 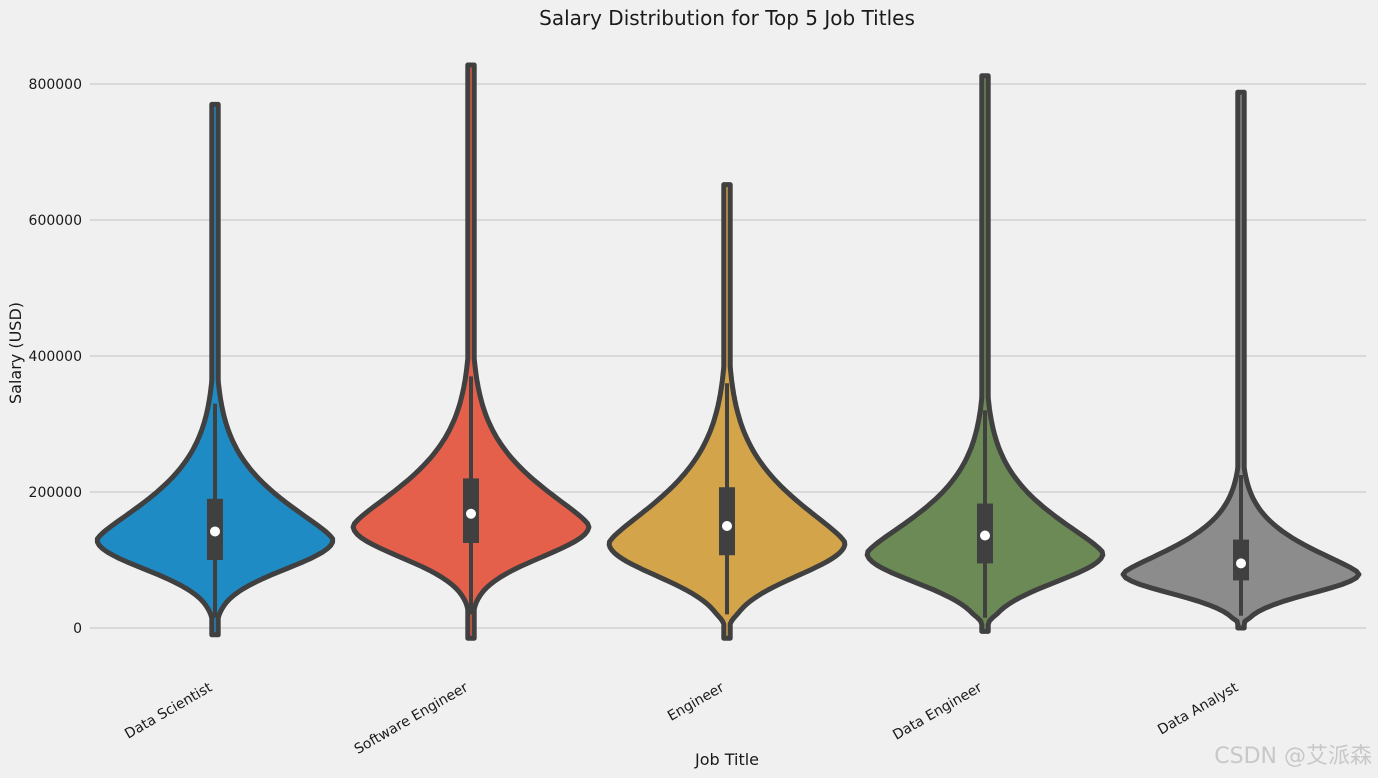 I want to click on chart-title: Salary Distribution for Top 5 Job Titles, so click(x=727, y=18).